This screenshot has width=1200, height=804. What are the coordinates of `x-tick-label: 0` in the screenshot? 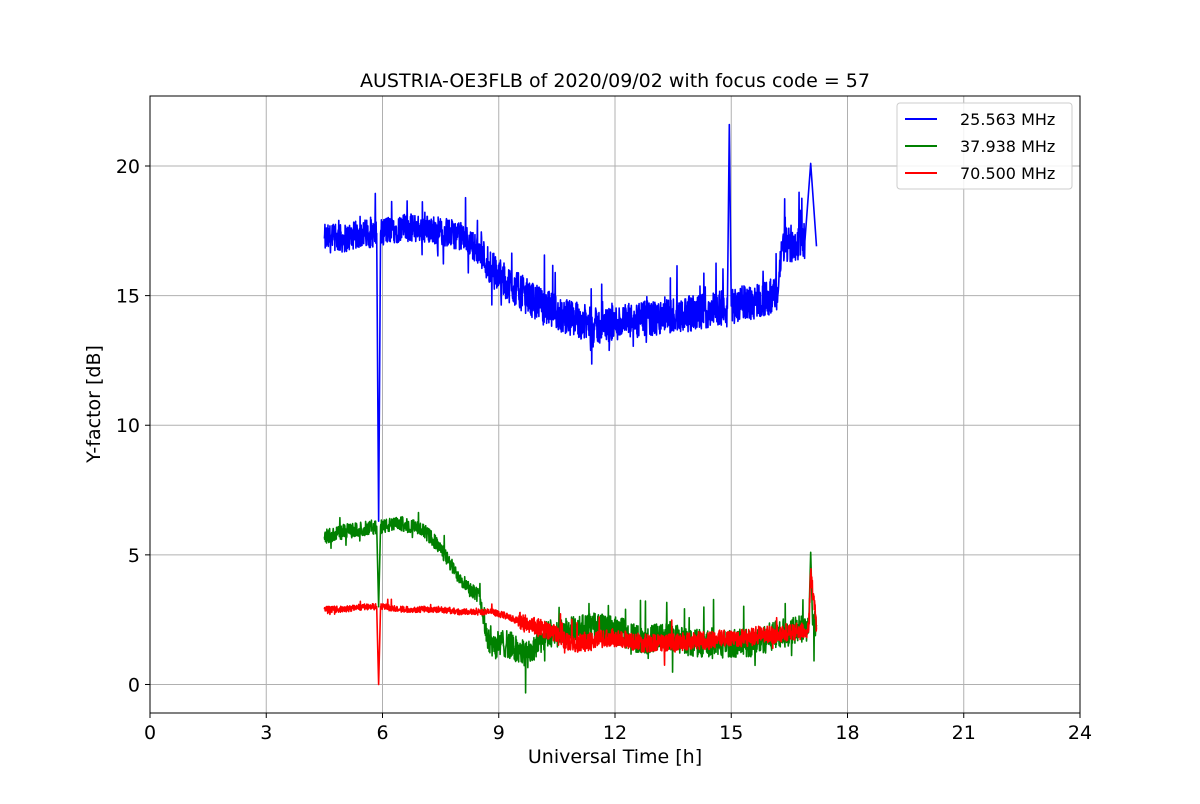 It's located at (150, 733).